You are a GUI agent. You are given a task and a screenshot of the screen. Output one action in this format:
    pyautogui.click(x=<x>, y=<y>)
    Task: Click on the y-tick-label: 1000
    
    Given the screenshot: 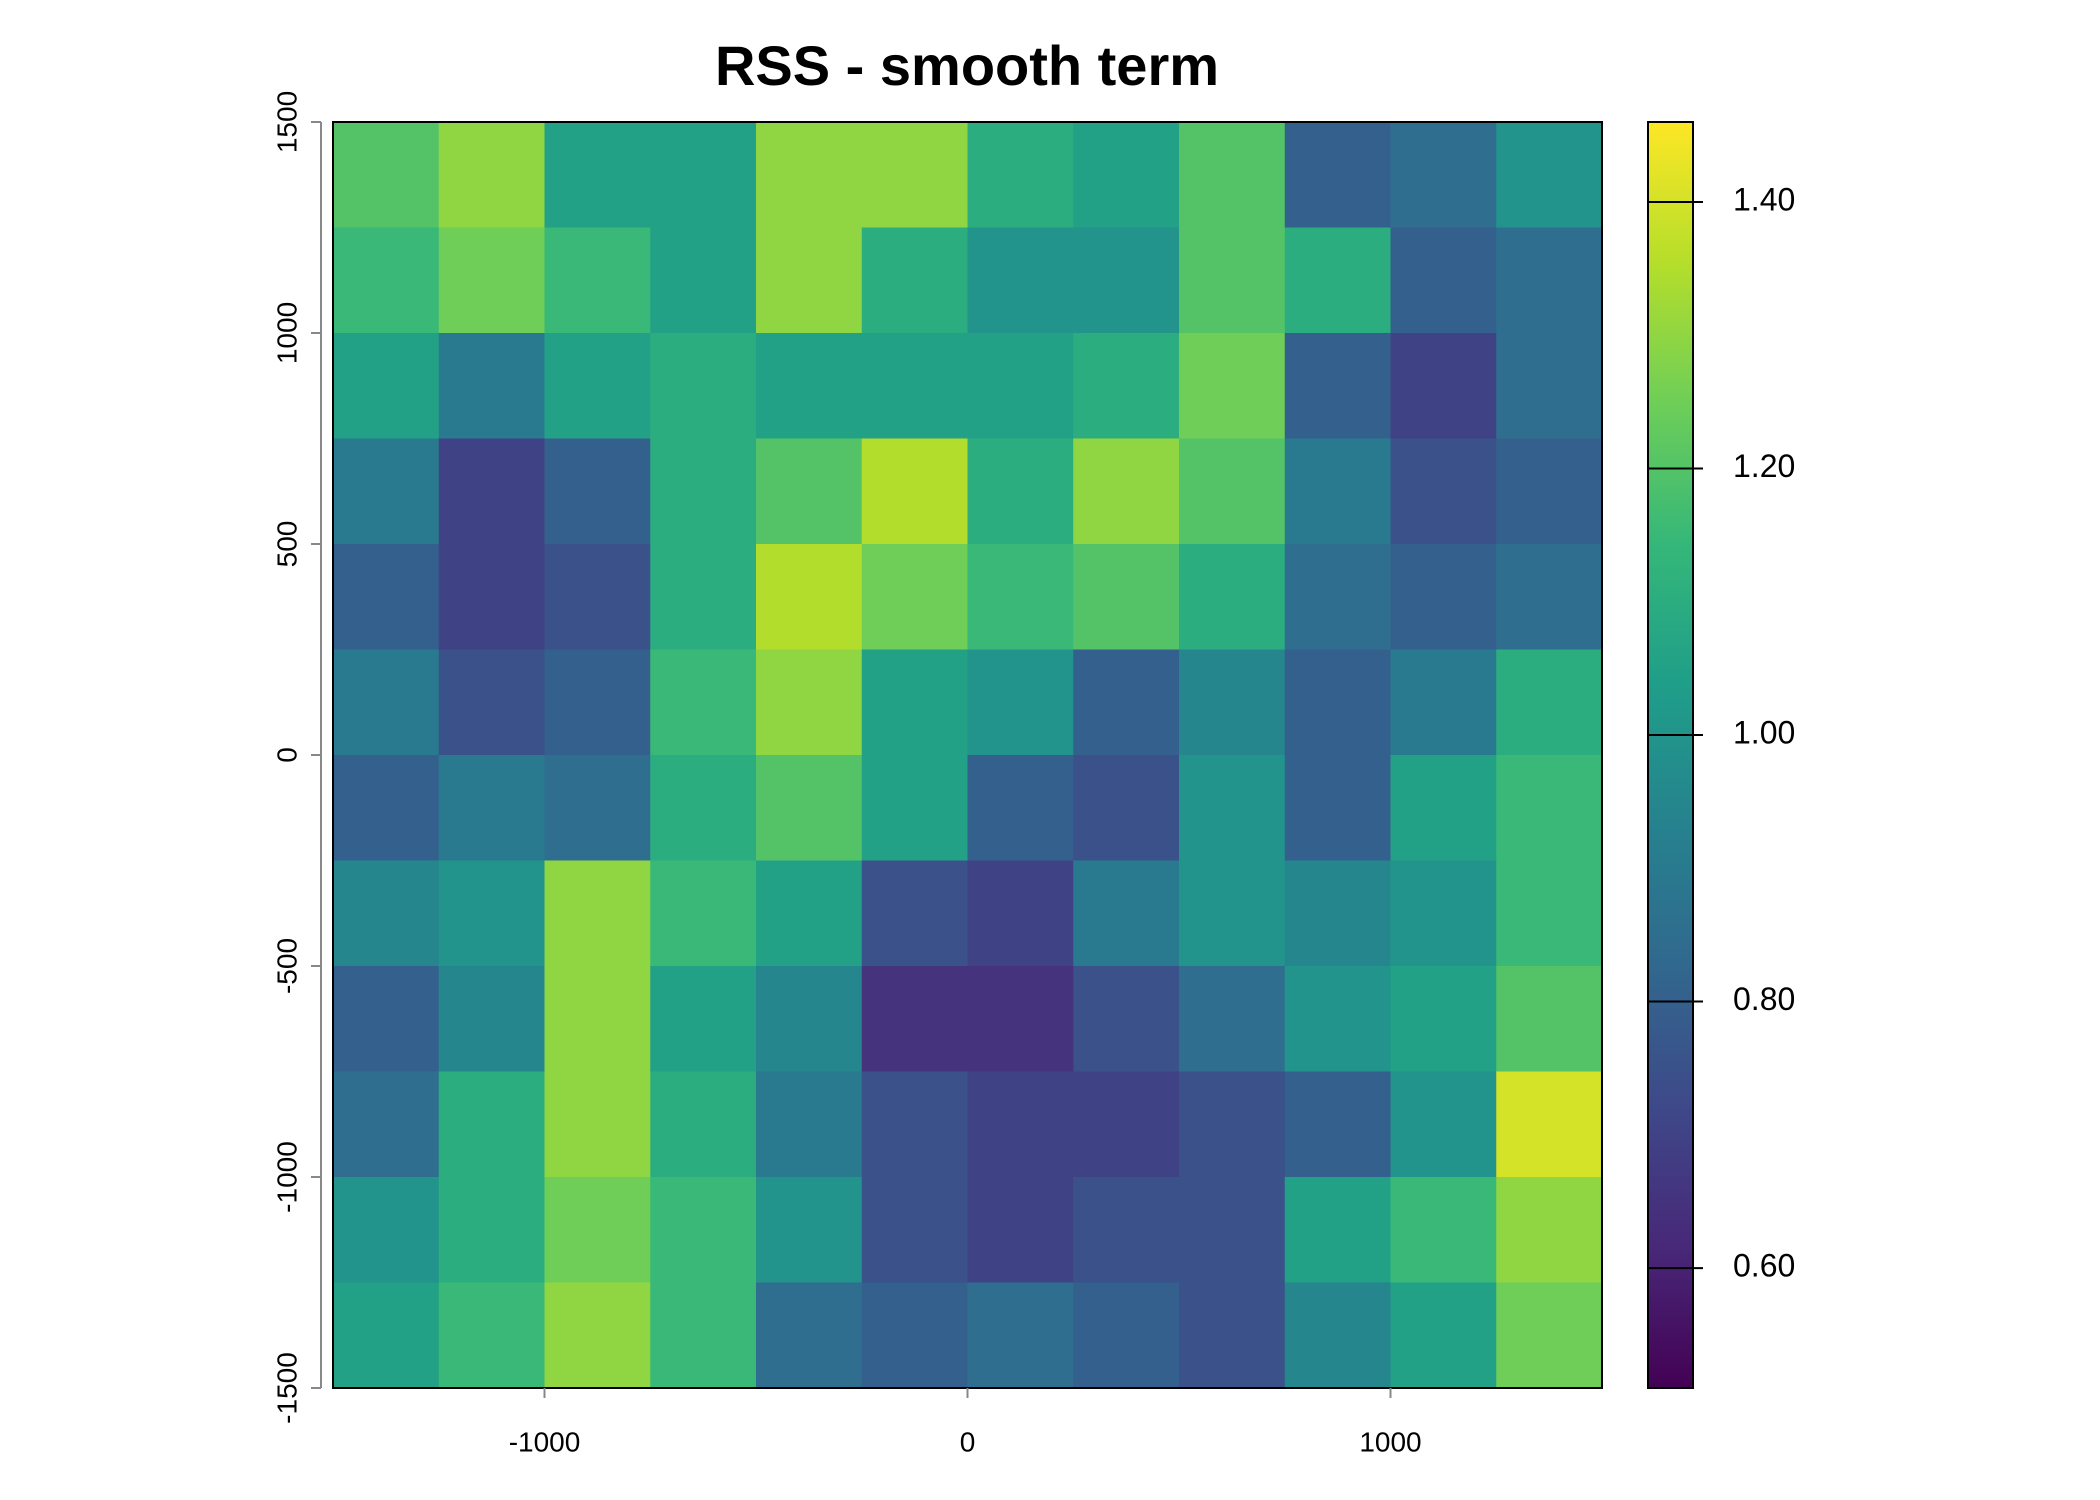 What is the action you would take?
    pyautogui.click(x=286, y=333)
    